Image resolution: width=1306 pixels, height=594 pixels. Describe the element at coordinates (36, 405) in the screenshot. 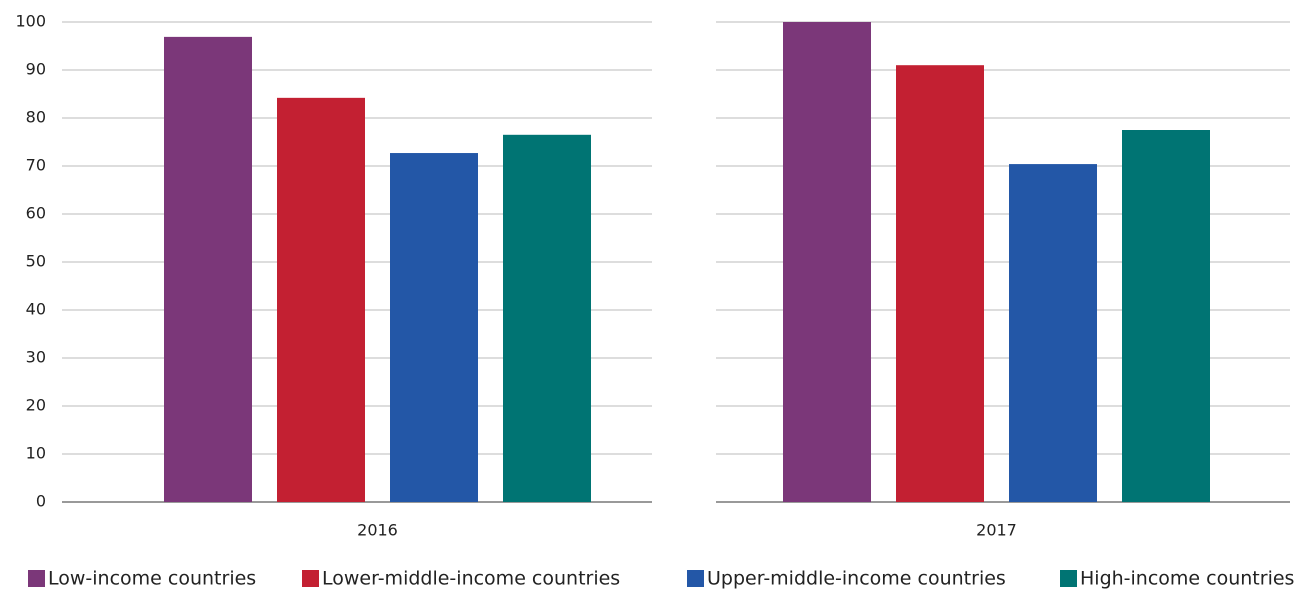

I see `y-tick-label: 20` at that location.